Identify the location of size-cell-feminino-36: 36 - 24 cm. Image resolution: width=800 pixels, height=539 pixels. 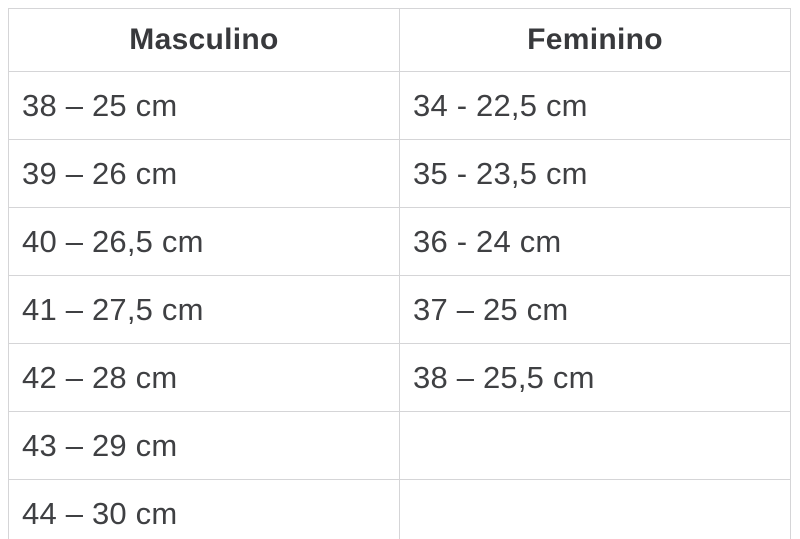
(595, 241).